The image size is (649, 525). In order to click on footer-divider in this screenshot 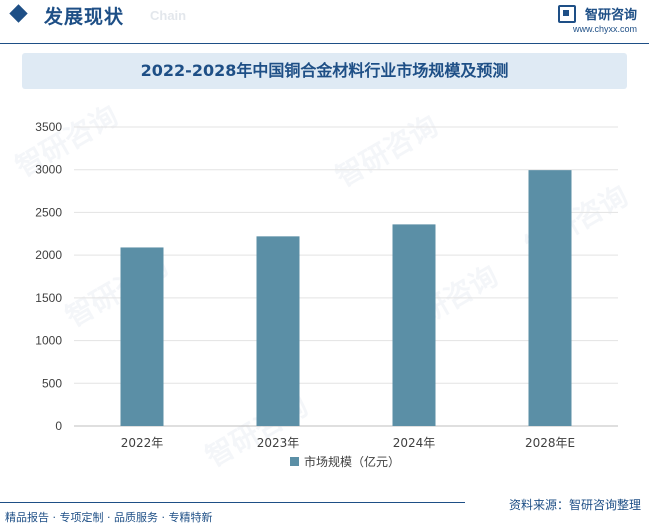, I will do `click(232, 502)`.